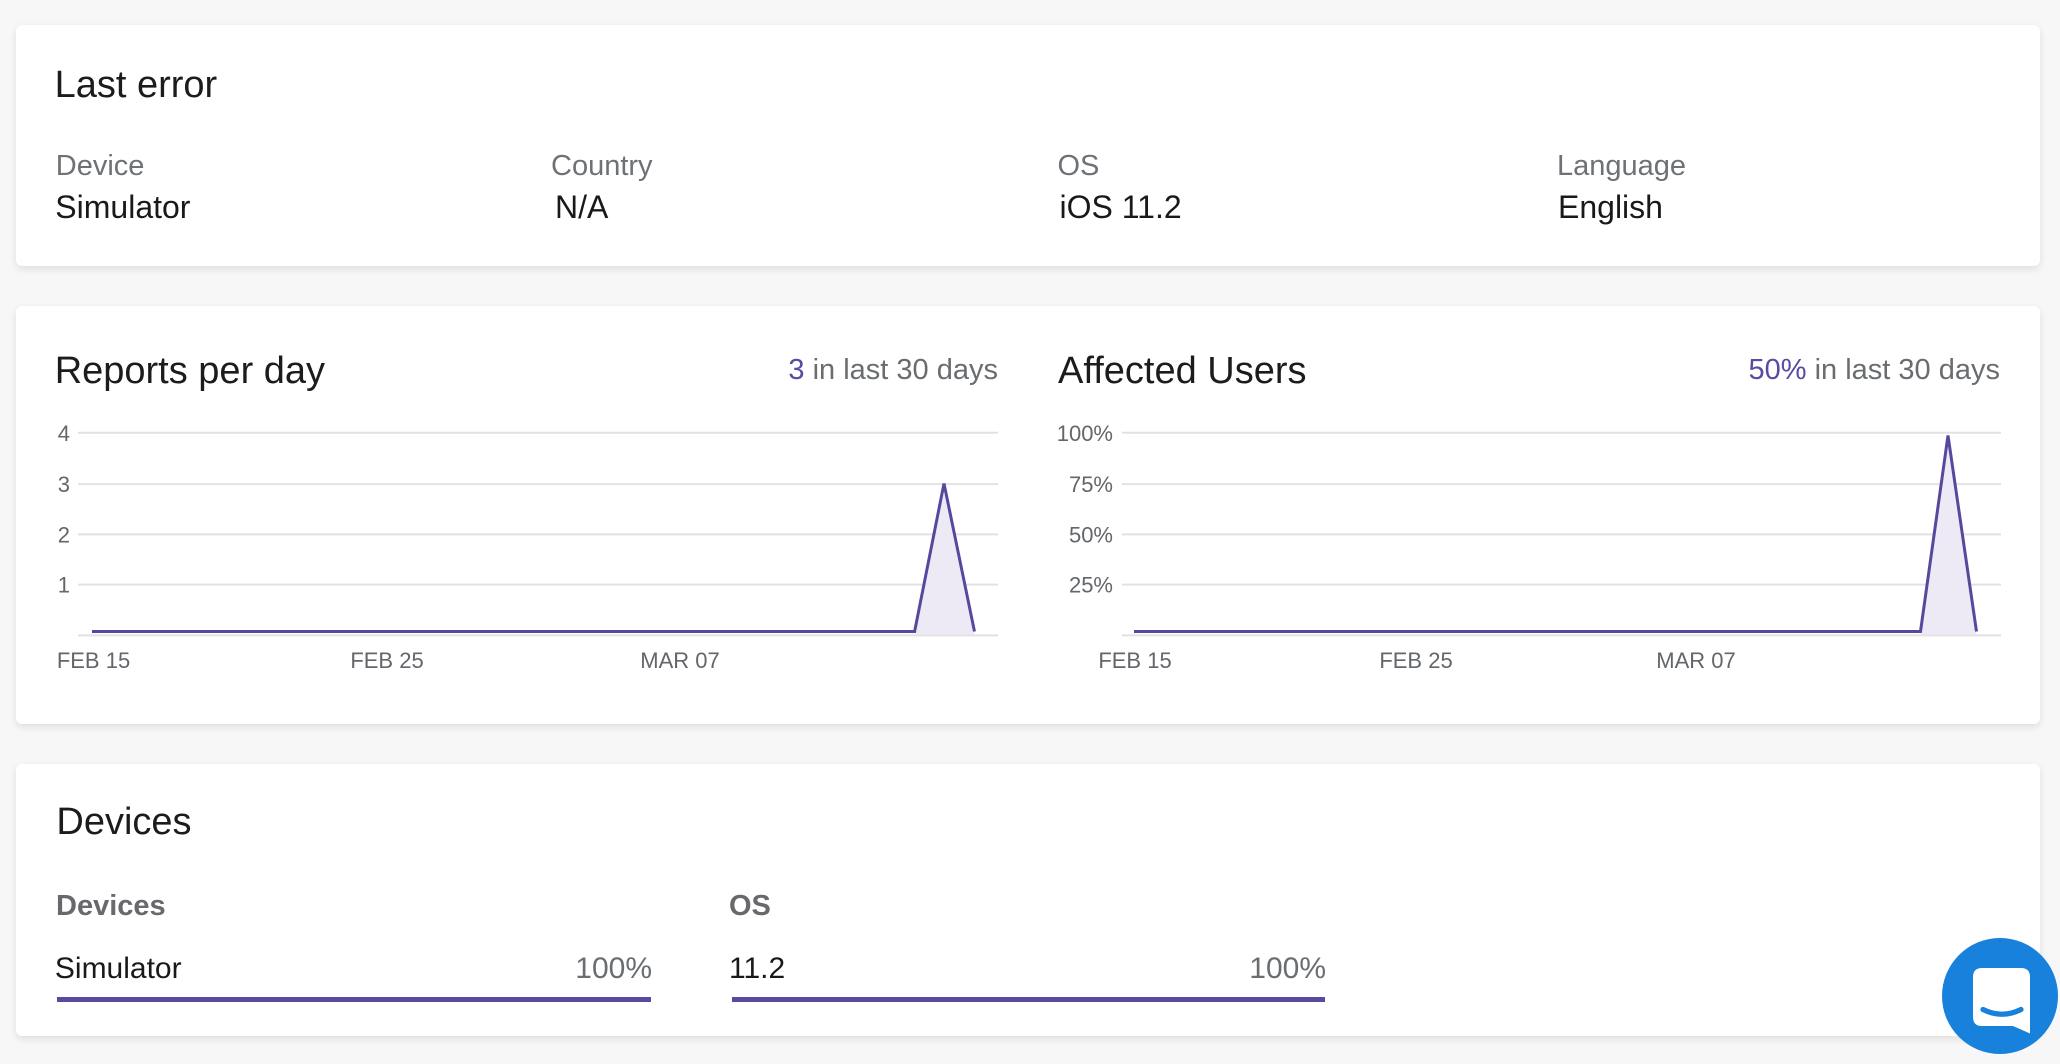 The width and height of the screenshot is (2060, 1064). What do you see at coordinates (64, 585) in the screenshot?
I see `svg-text: 1` at bounding box center [64, 585].